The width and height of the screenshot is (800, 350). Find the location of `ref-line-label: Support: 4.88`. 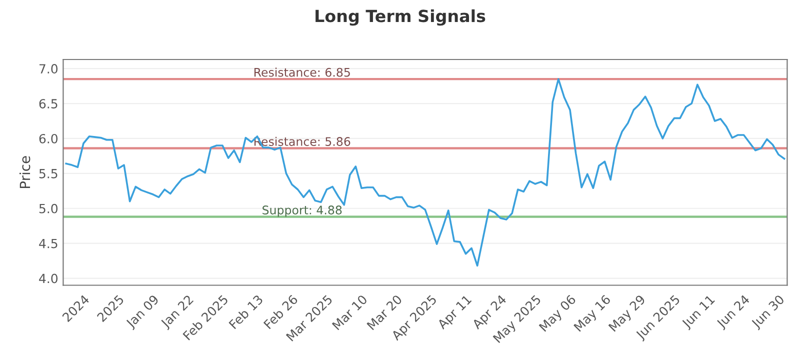

ref-line-label: Support: 4.88 is located at coordinates (302, 211).